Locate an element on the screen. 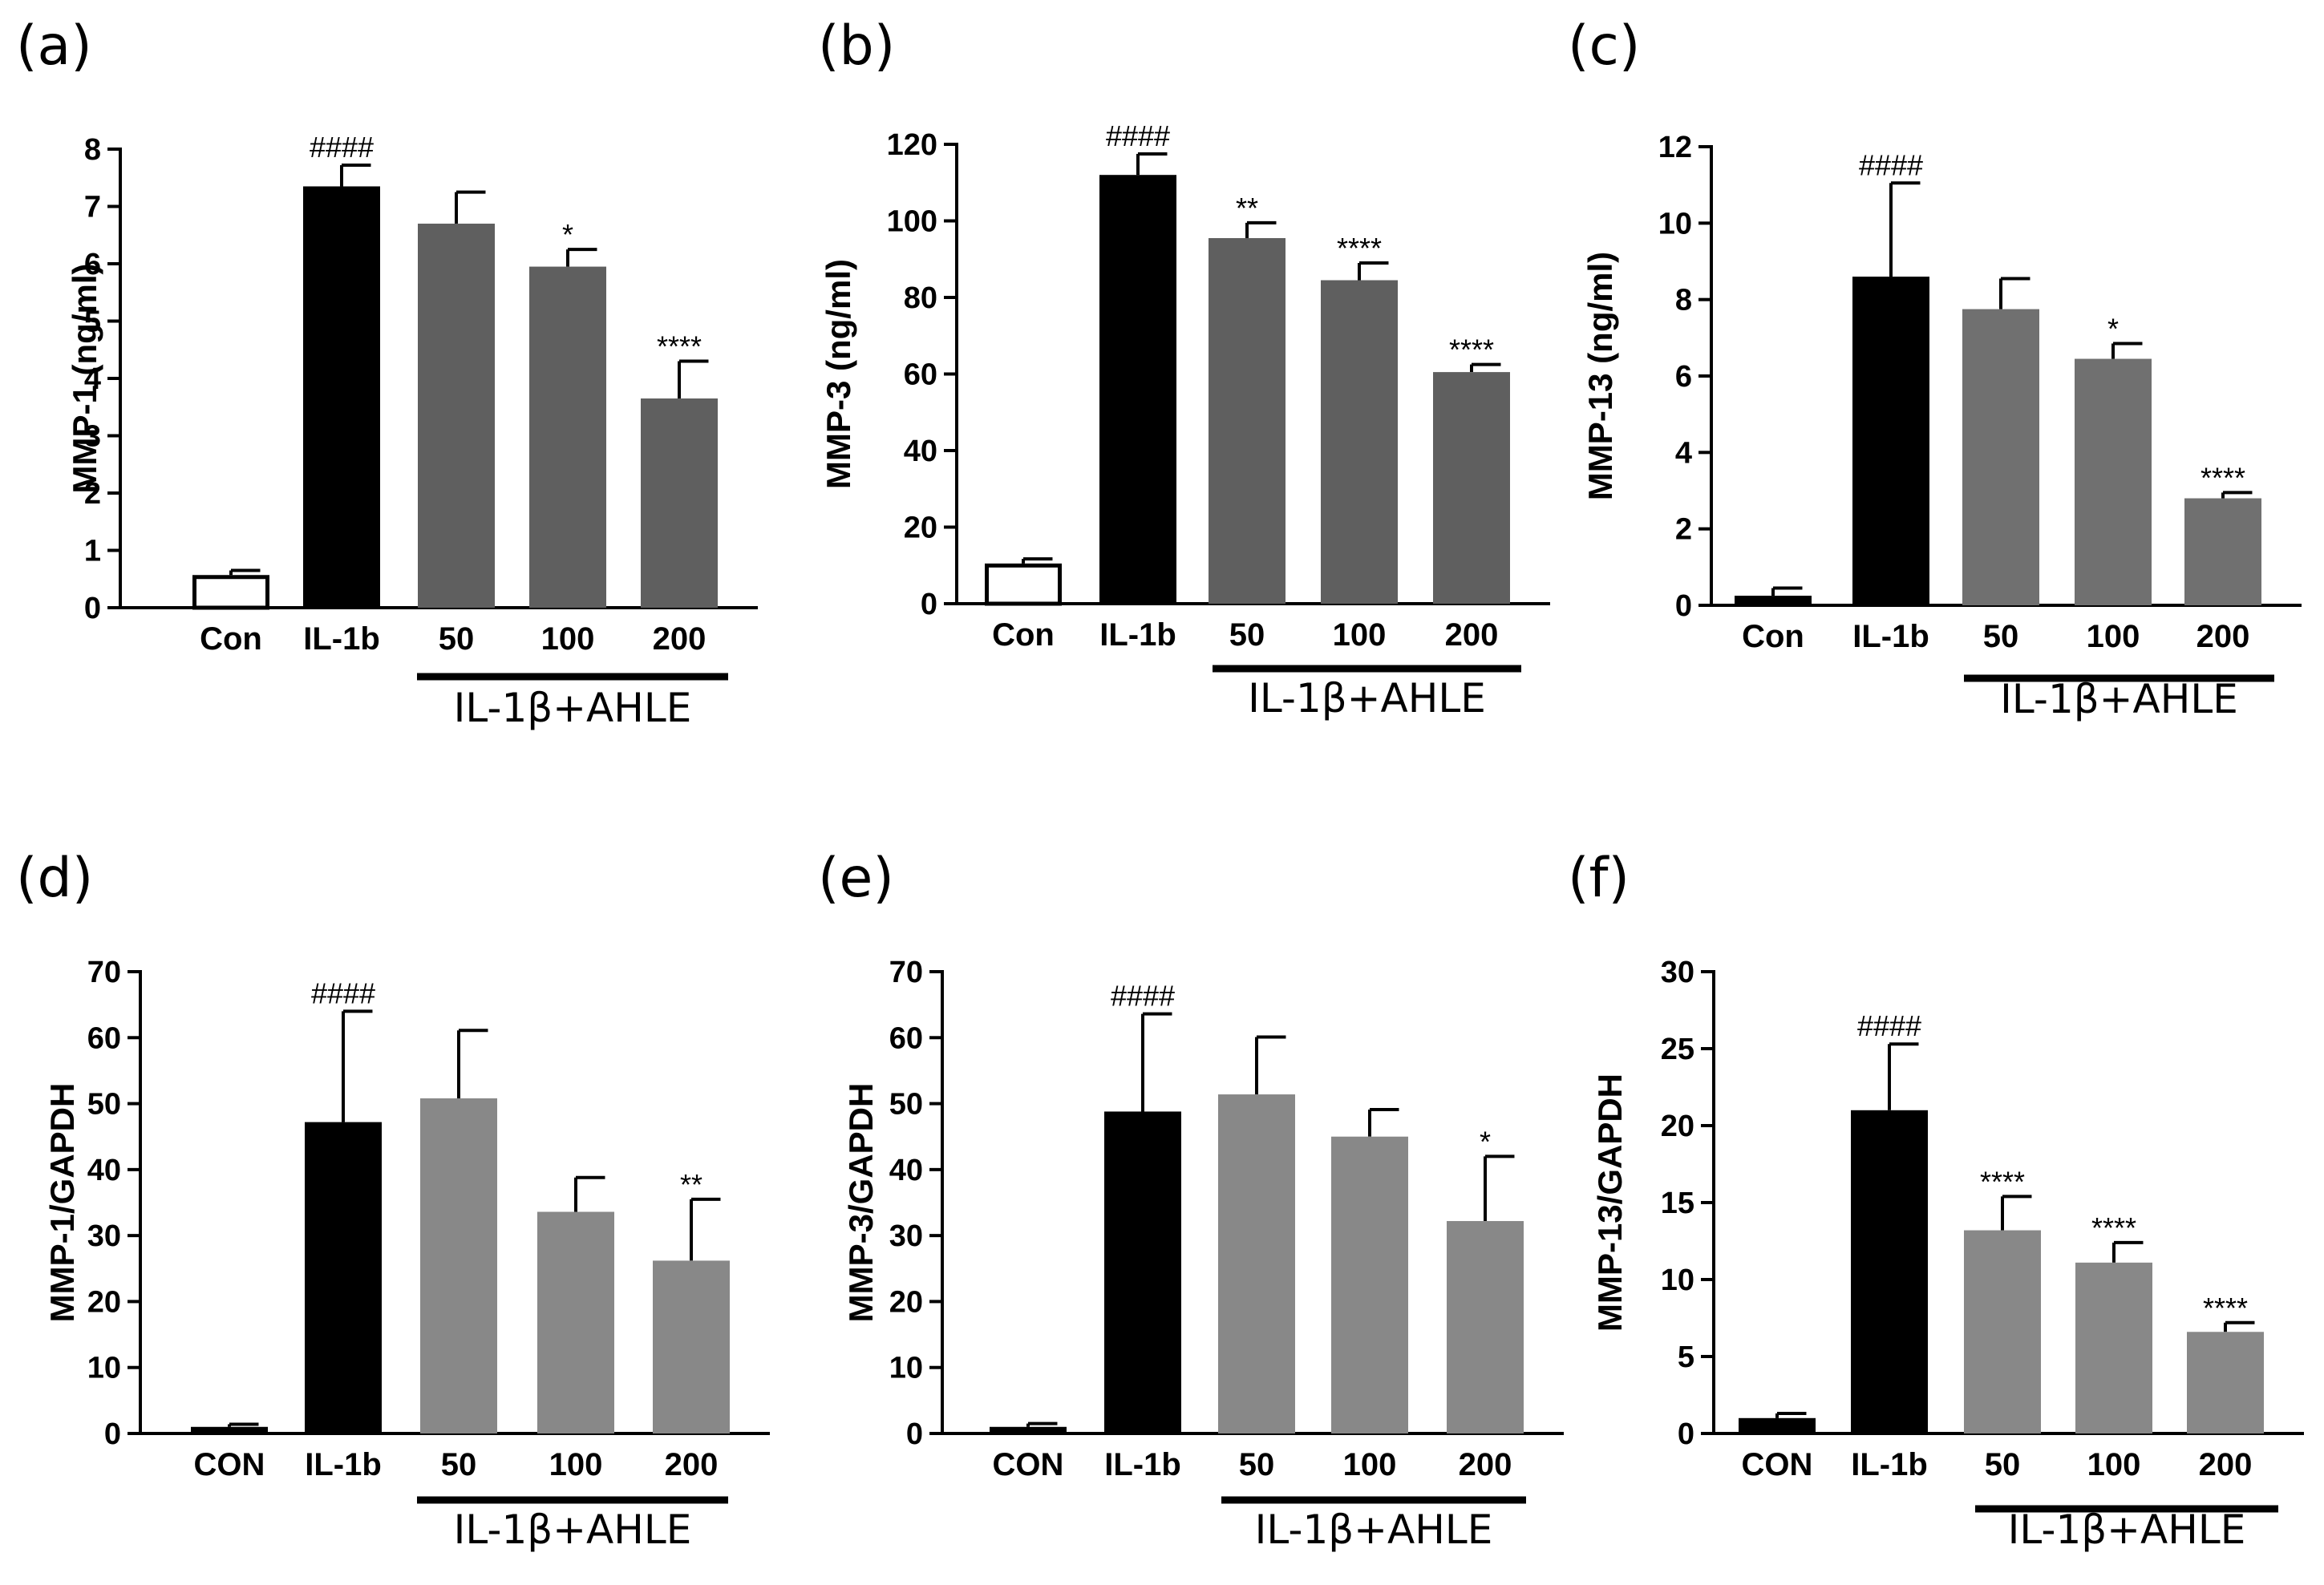 The image size is (2324, 1585). y-axis-label: MMP-3 (ng/ml) is located at coordinates (838, 374).